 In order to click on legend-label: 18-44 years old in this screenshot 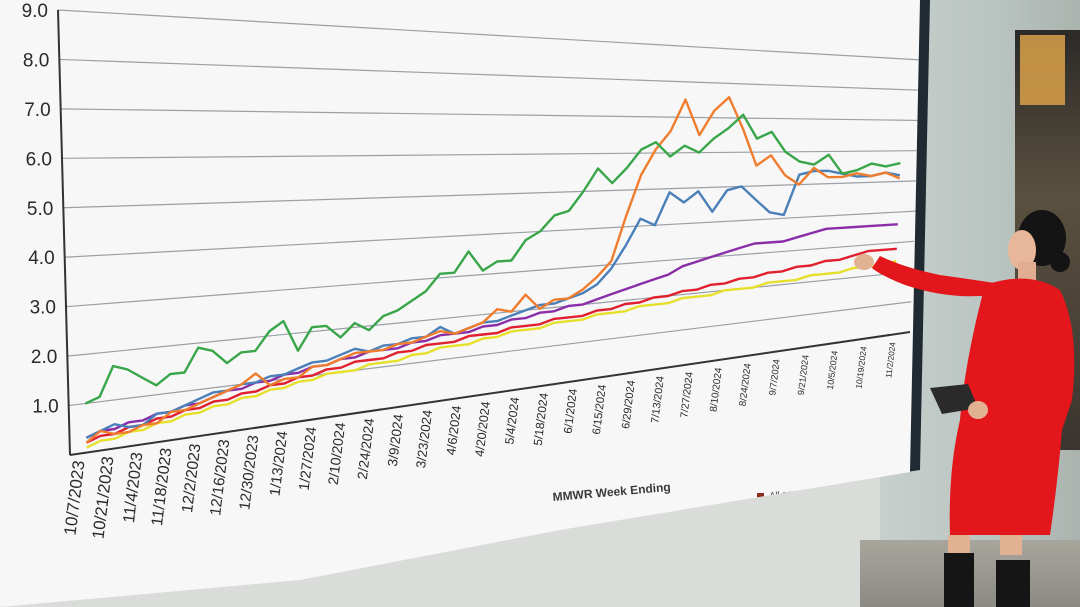, I will do `click(518, 567)`.